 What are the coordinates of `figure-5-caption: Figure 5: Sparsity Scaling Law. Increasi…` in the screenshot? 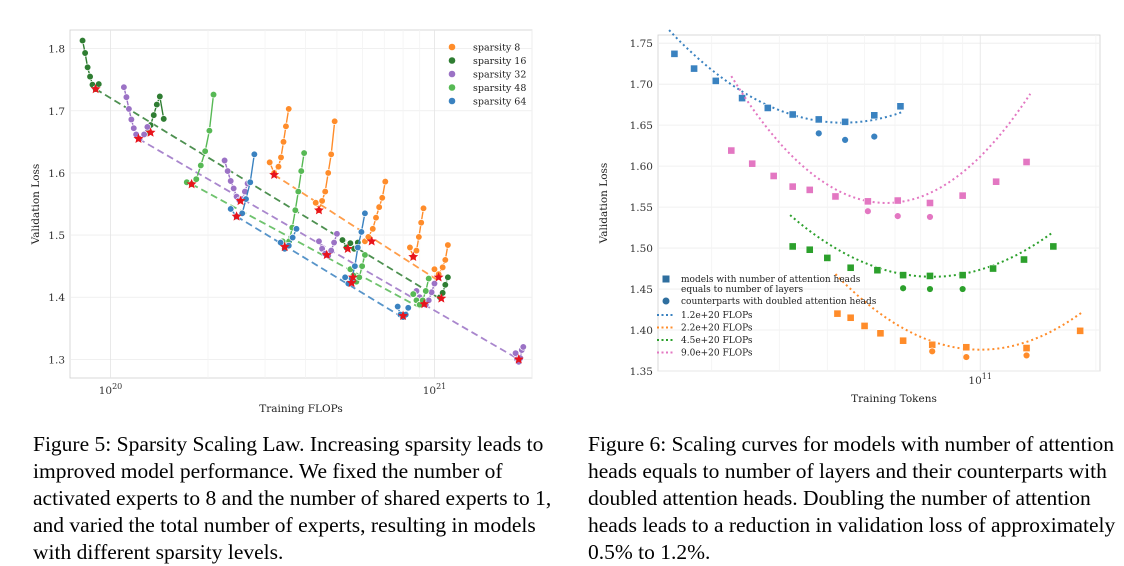 It's located at (293, 498).